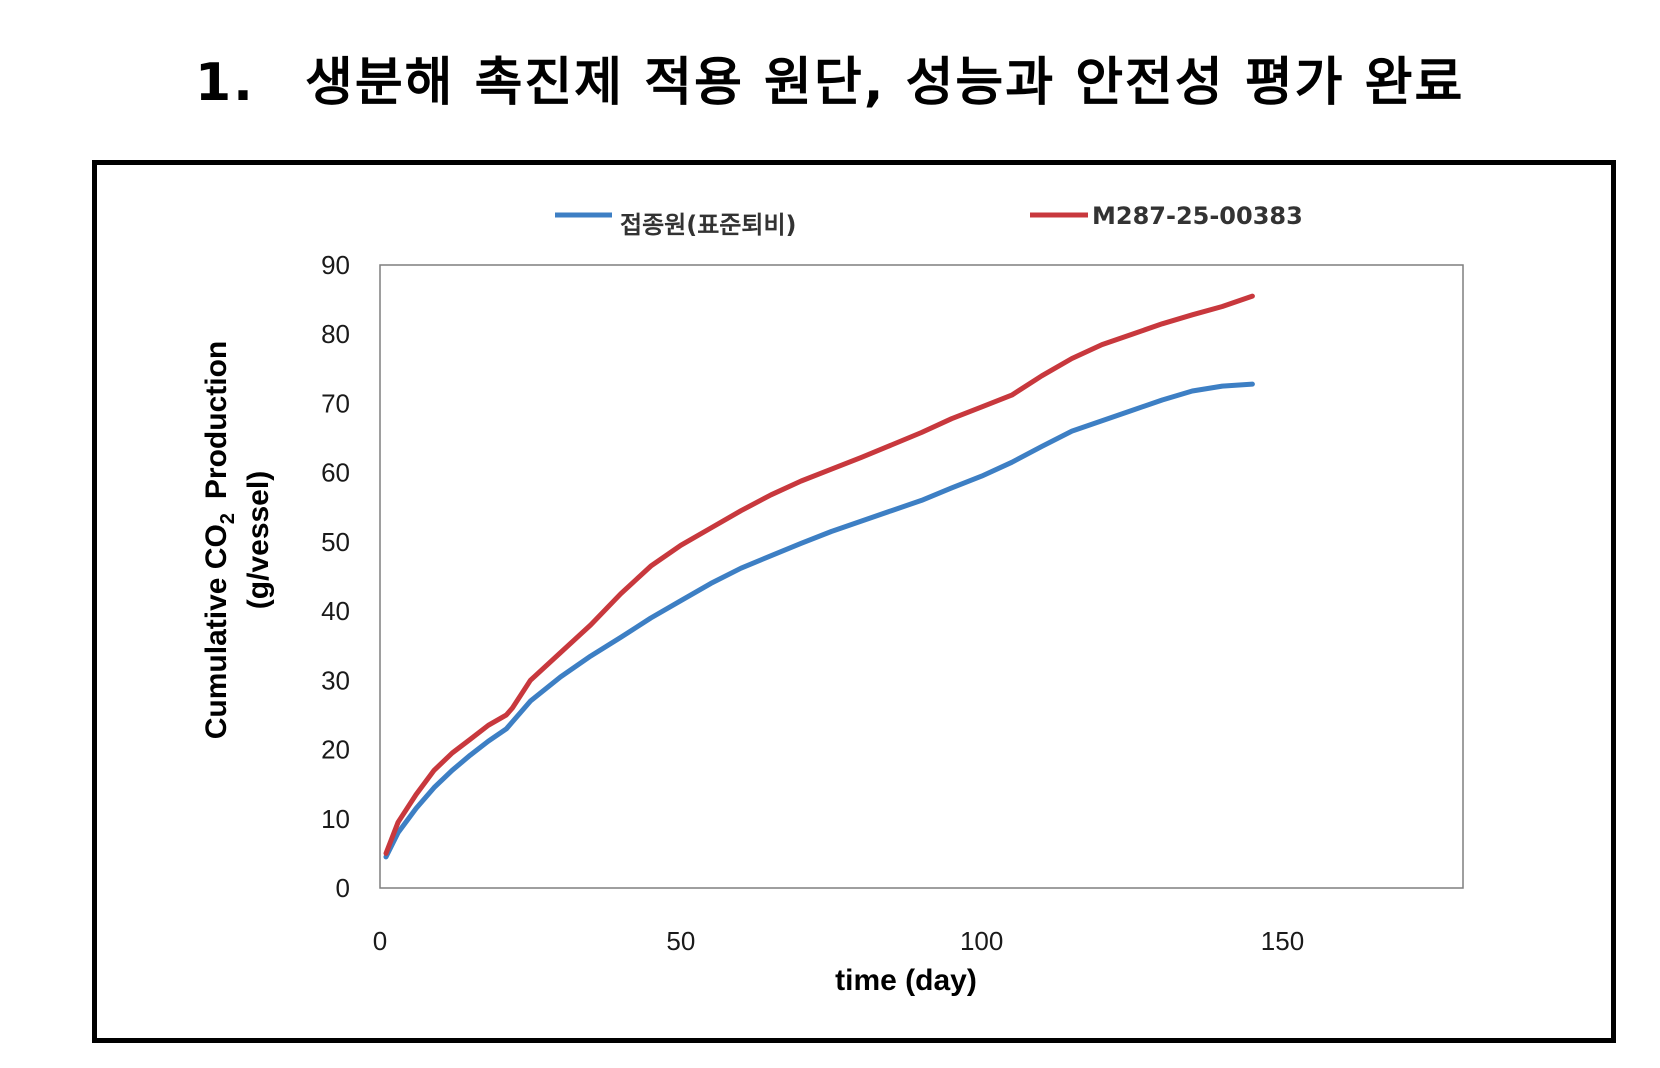  Describe the element at coordinates (885, 83) in the screenshot. I see `heading-text: 생분해 촉진제 적용 원단, 성능과 안전성 평가 완료` at that location.